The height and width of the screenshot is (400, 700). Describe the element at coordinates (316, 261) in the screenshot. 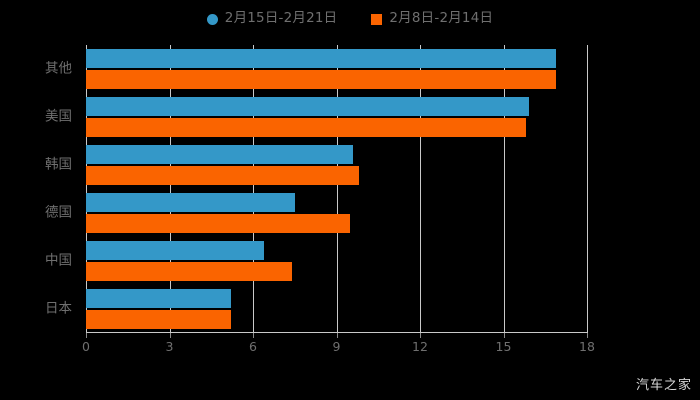

I see `category-band: 中国` at that location.